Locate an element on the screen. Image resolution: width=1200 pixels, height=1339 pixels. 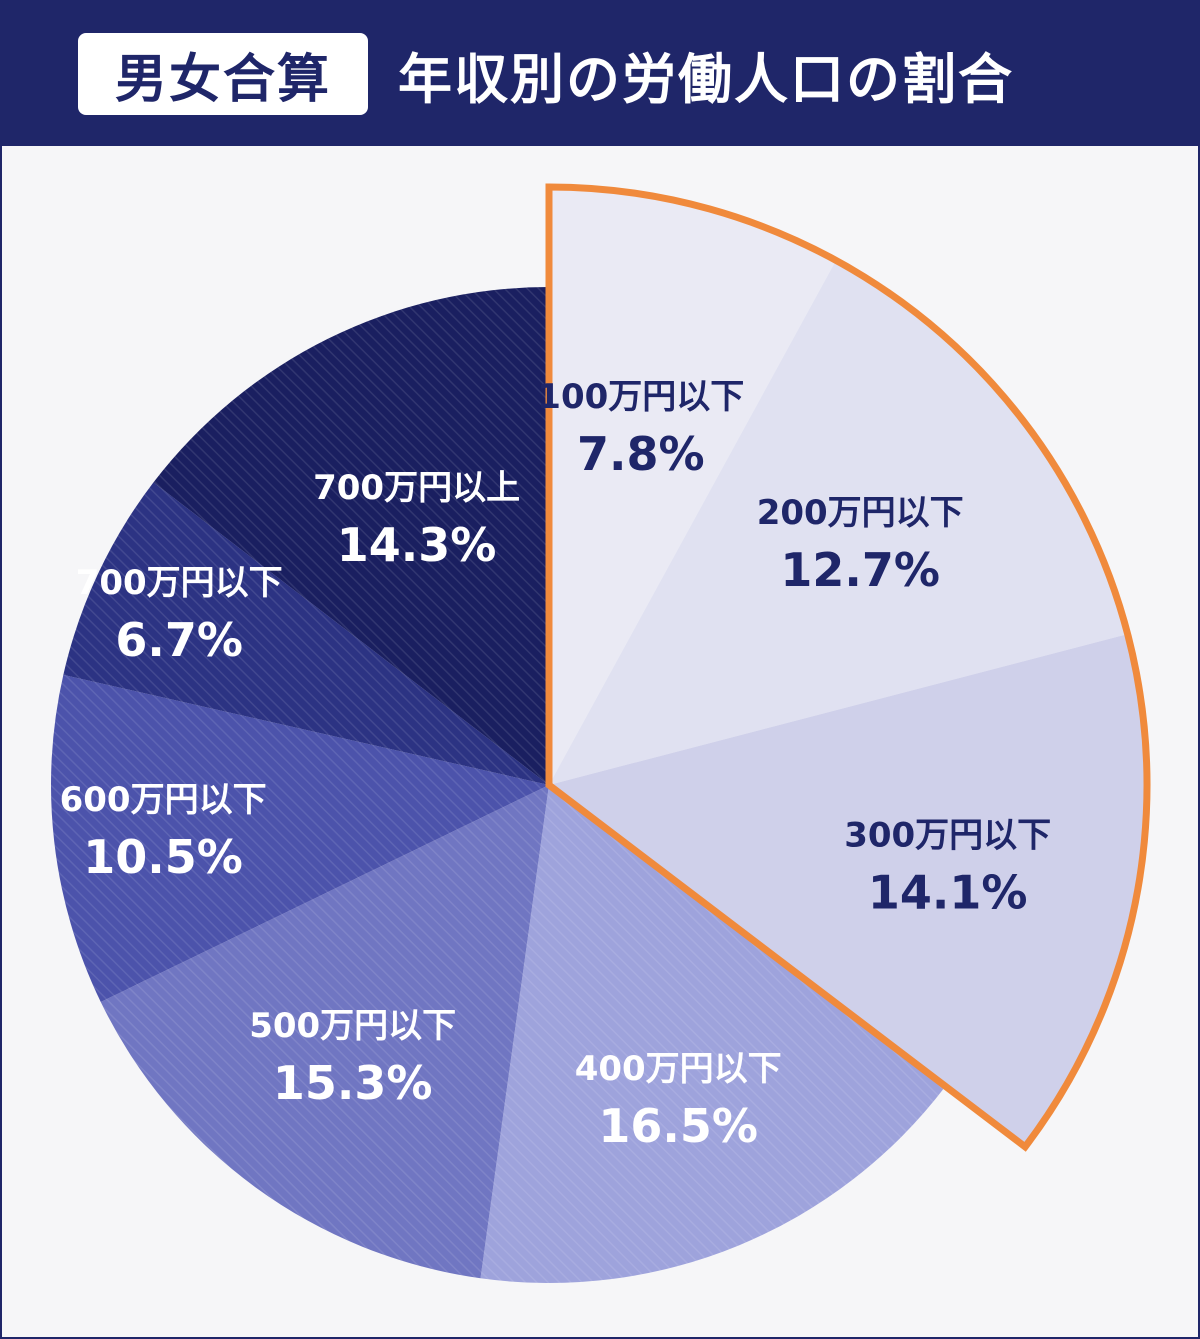
slice-category-label: 400万円以下 is located at coordinates (678, 1069).